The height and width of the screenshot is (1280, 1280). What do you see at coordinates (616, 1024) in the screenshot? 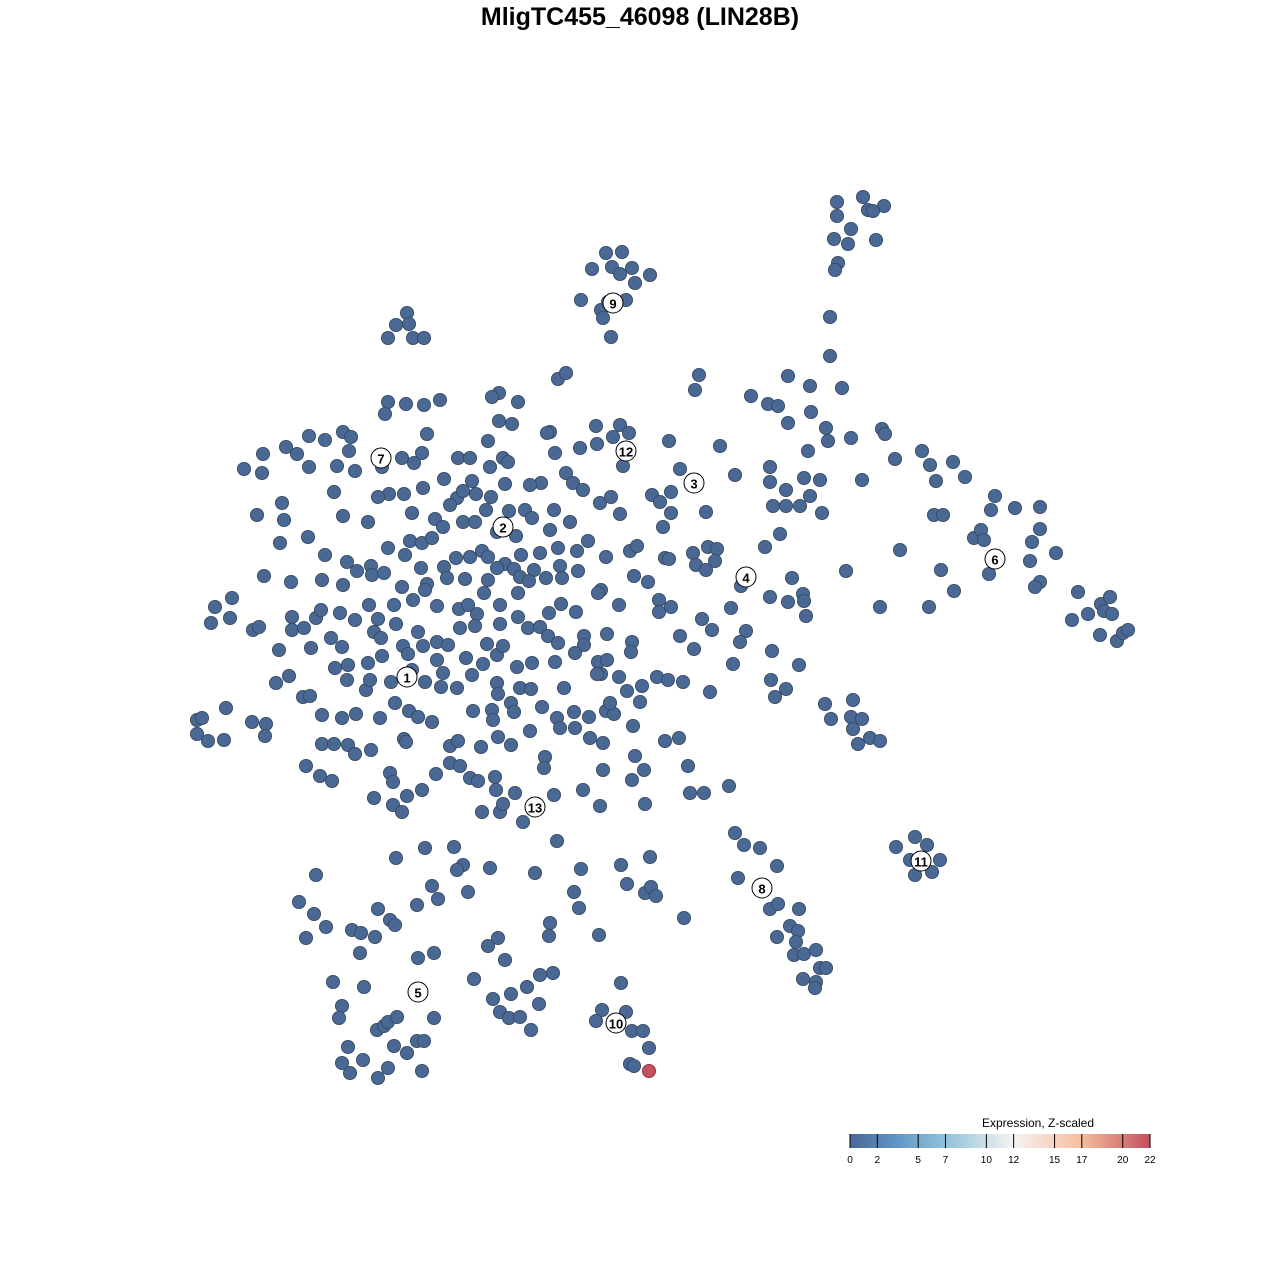
I see `cluster-label-text: 10` at bounding box center [616, 1024].